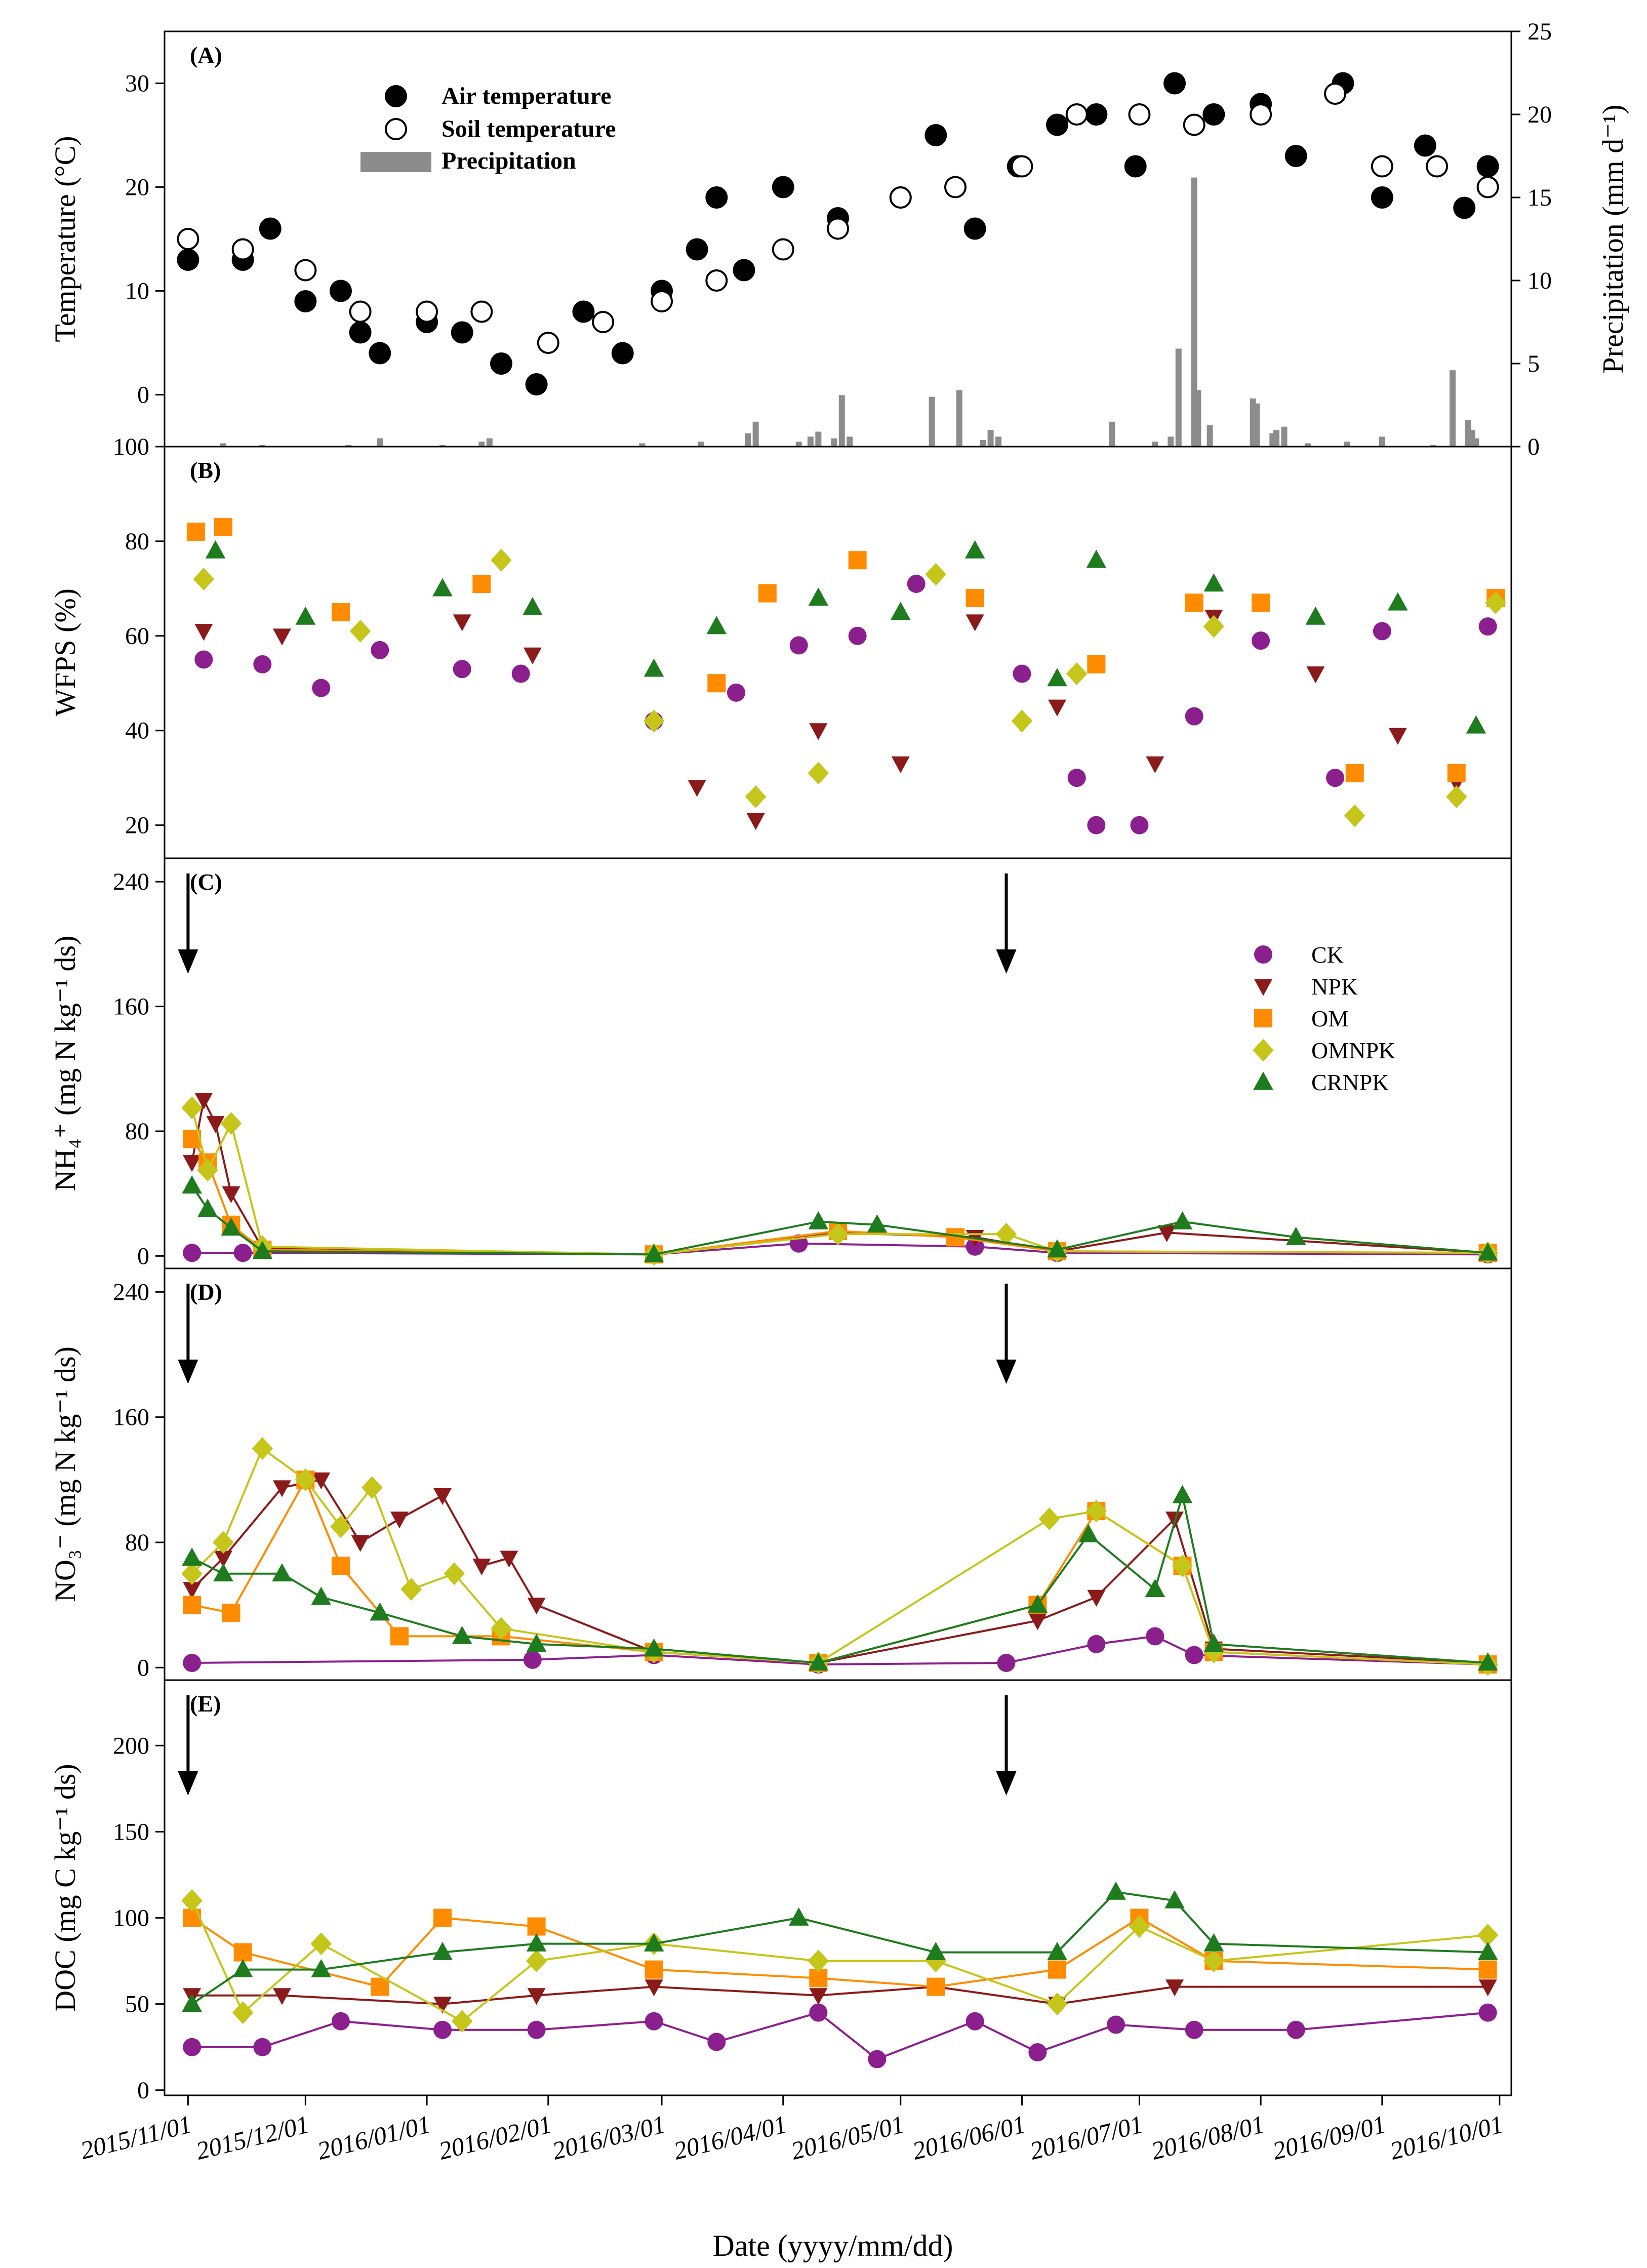 This screenshot has height=2268, width=1647. I want to click on legend-omnpk-label: OMNPK, so click(1353, 1050).